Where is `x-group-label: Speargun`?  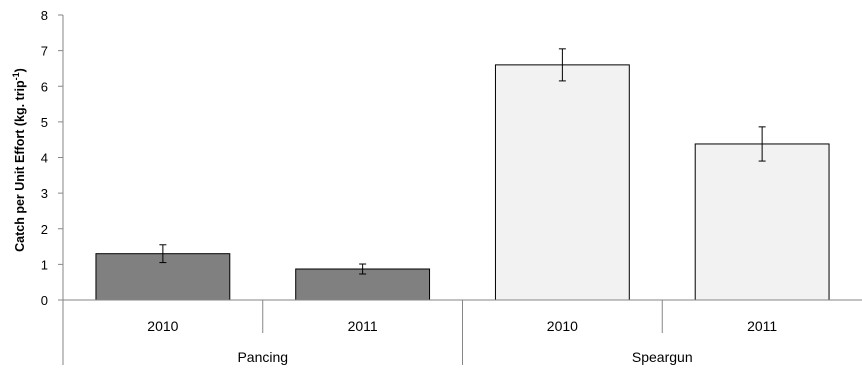 x-group-label: Speargun is located at coordinates (662, 357).